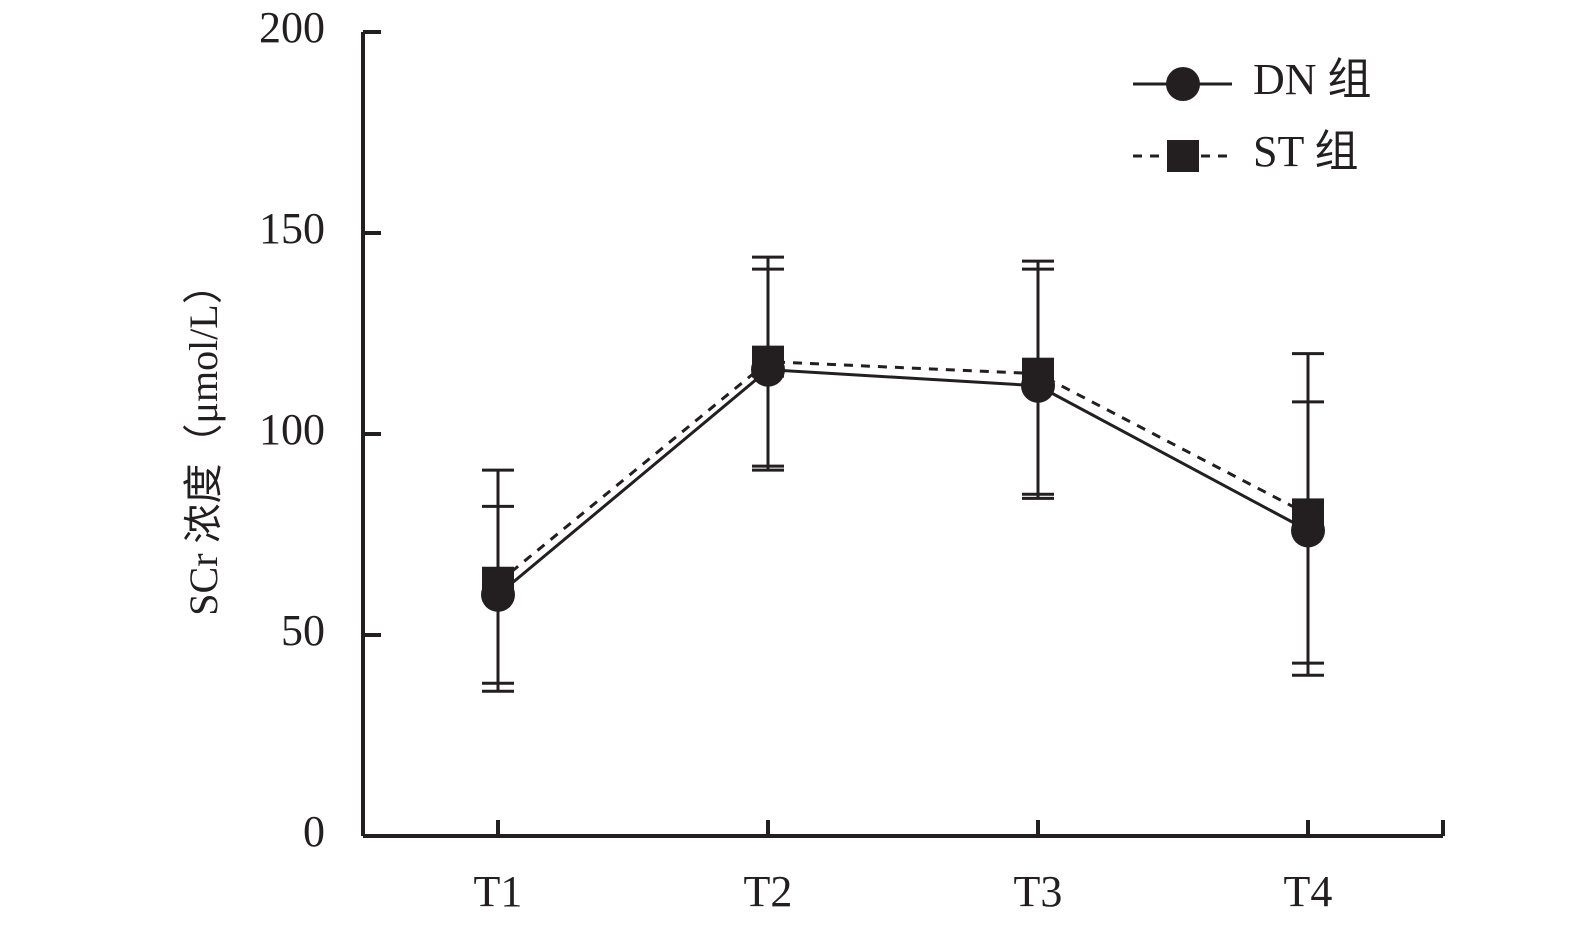  I want to click on y-tick-label-0: 0, so click(314, 831).